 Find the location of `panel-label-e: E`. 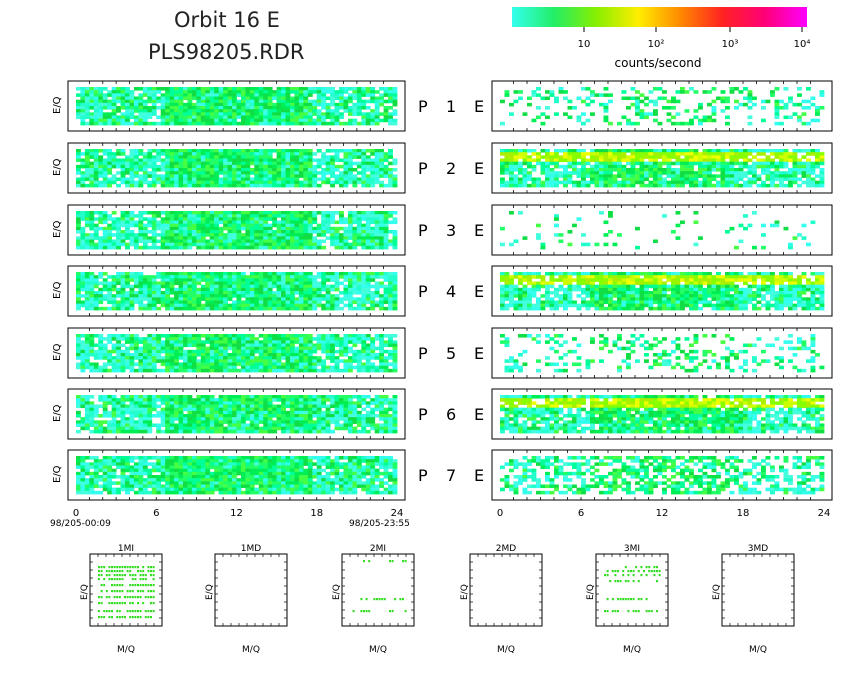

panel-label-e: E is located at coordinates (479, 106).